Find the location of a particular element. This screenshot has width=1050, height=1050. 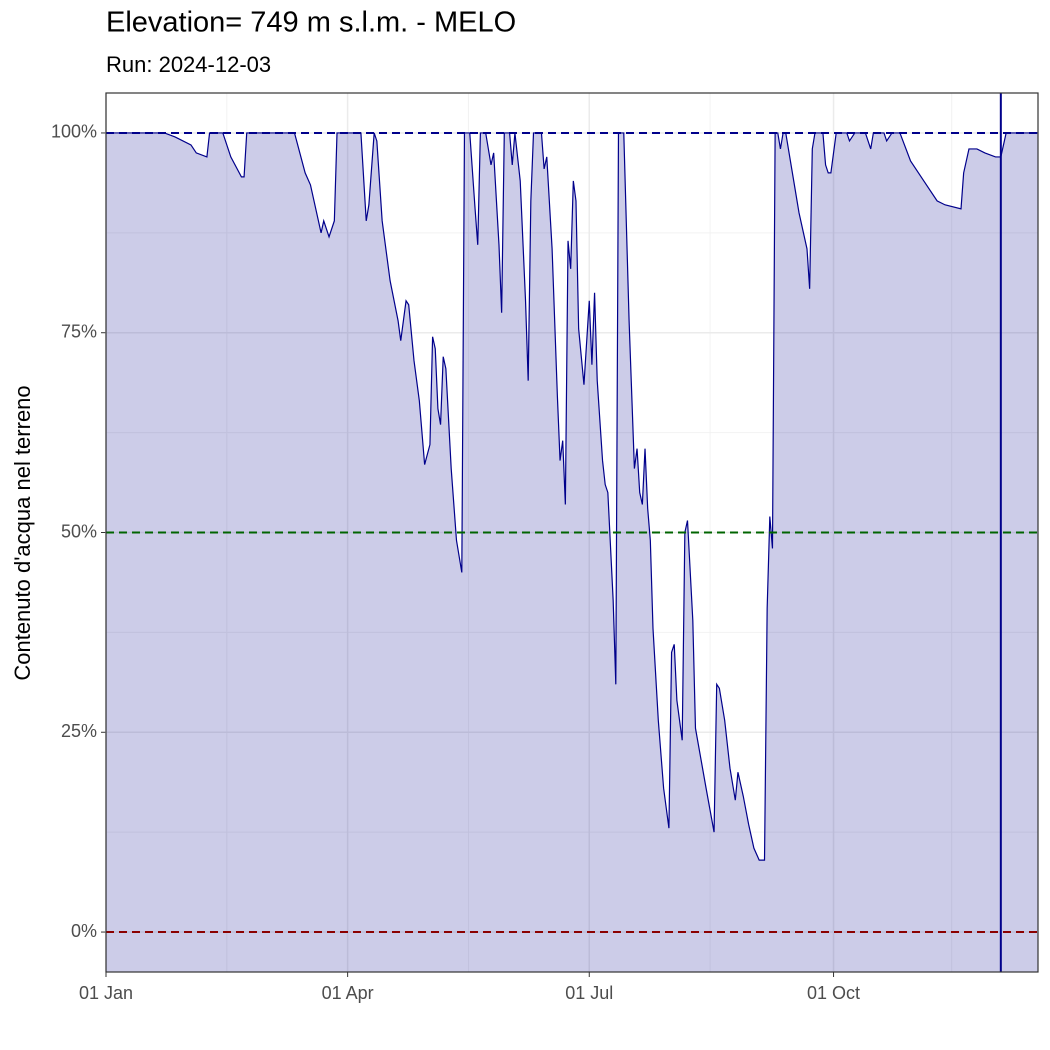

y-tick-label: 0% is located at coordinates (84, 931).